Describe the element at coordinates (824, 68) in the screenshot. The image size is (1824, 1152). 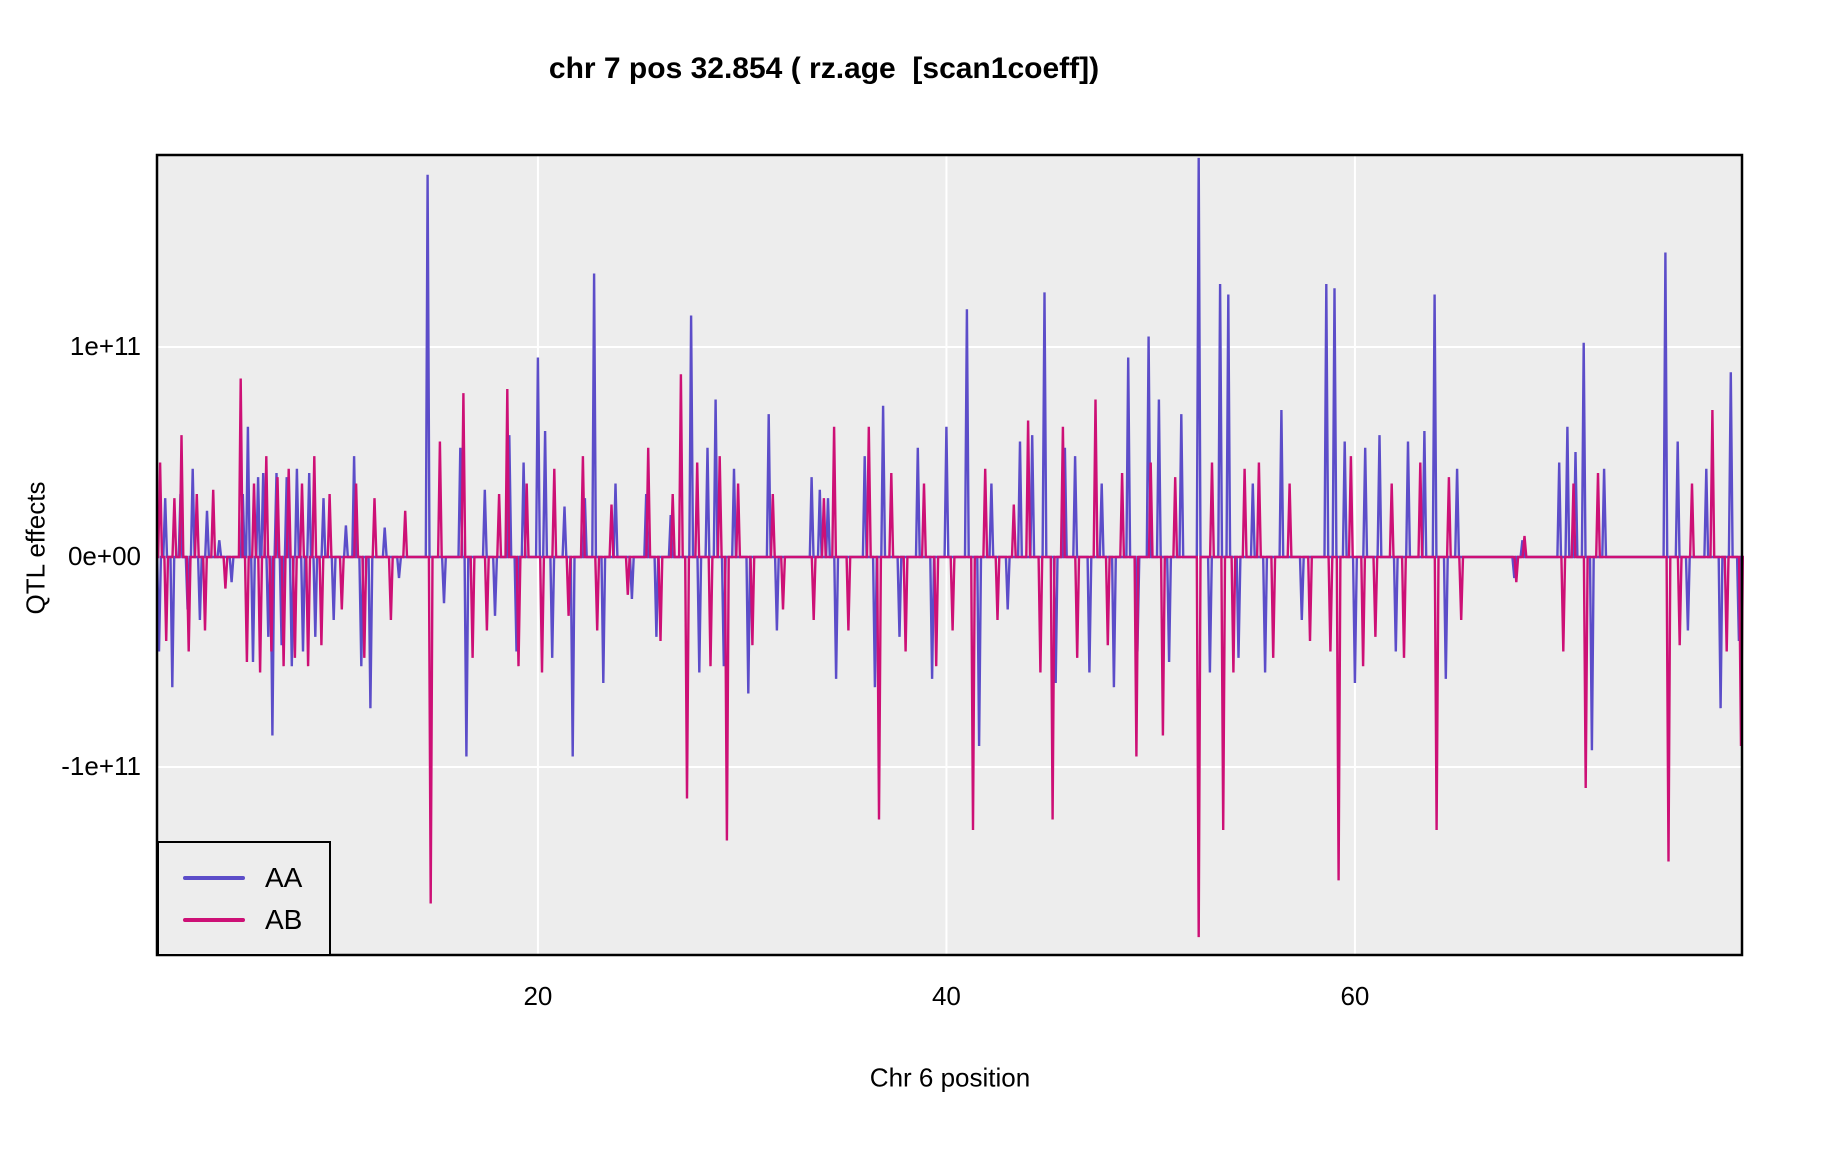
I see `chart-title: chr 7 pos 32.854 ( rz.age [scan1coeff])` at that location.